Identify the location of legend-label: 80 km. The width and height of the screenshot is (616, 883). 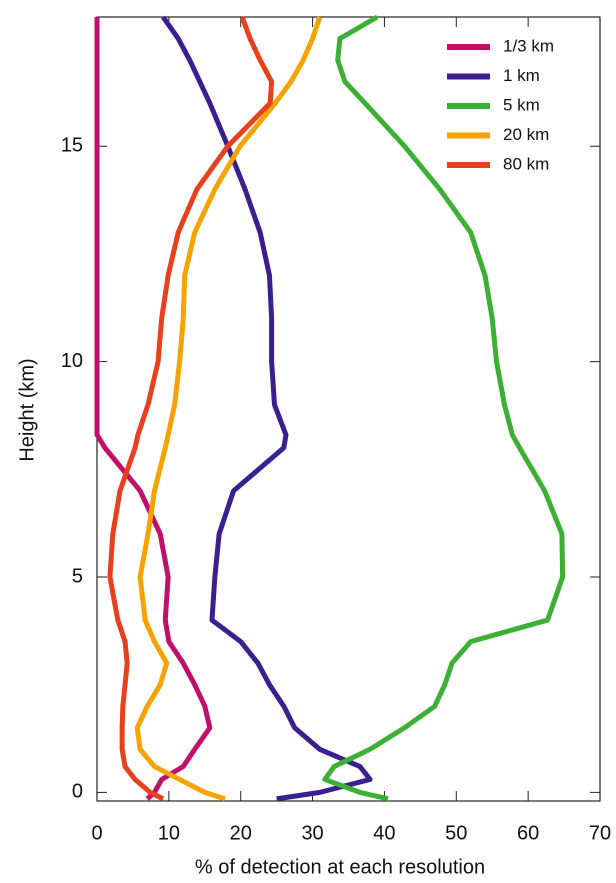
(526, 163).